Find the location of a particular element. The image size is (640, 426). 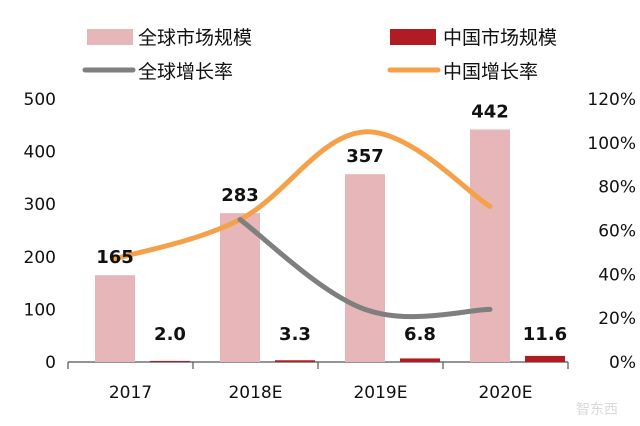

left-tick-label: 300 is located at coordinates (40, 205).